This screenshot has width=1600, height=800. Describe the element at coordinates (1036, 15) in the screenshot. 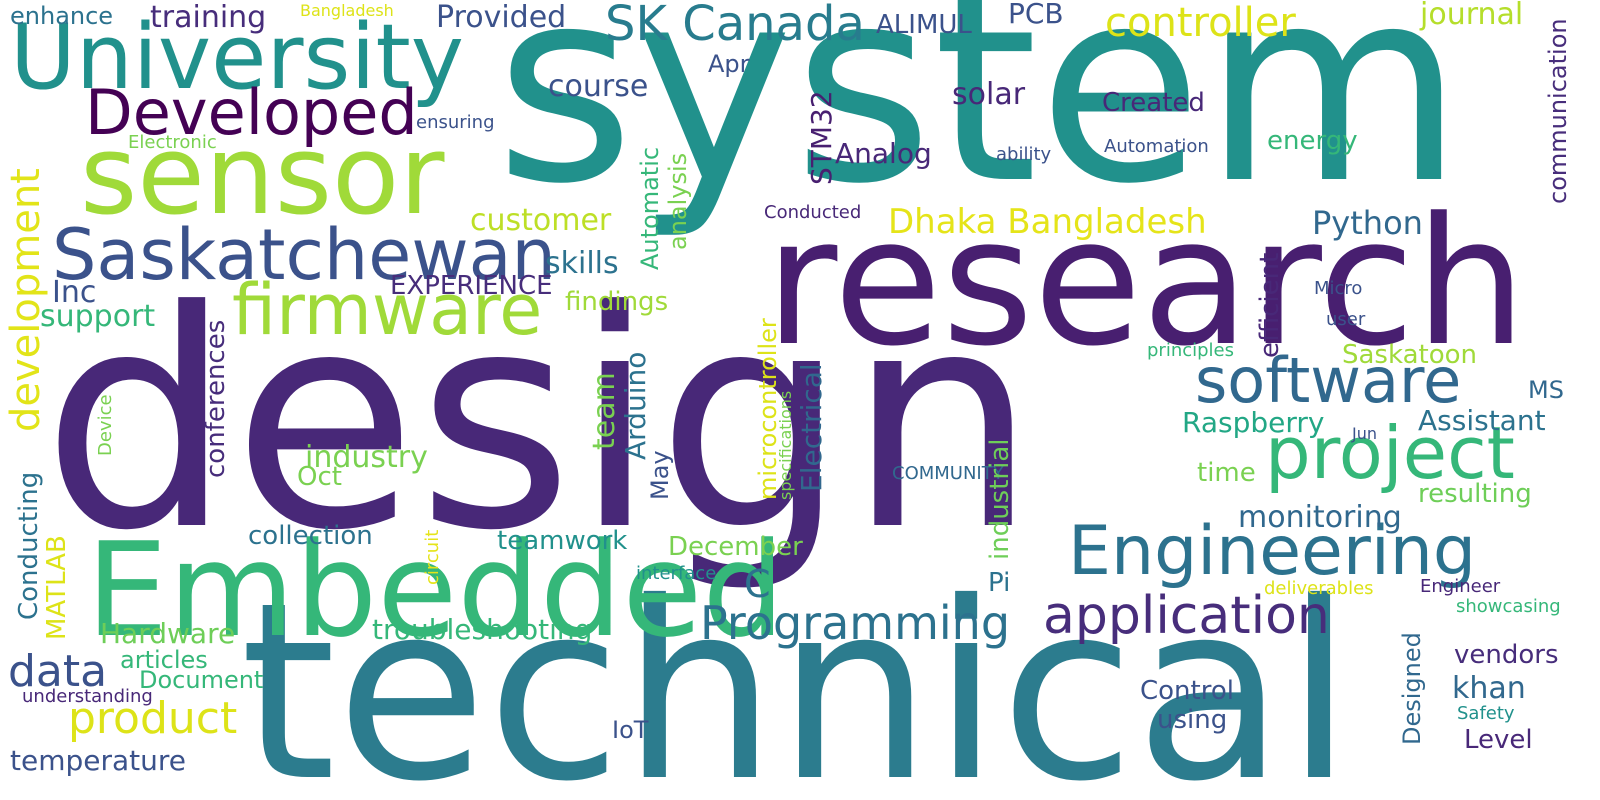

I see `word-pcb: PCB` at that location.